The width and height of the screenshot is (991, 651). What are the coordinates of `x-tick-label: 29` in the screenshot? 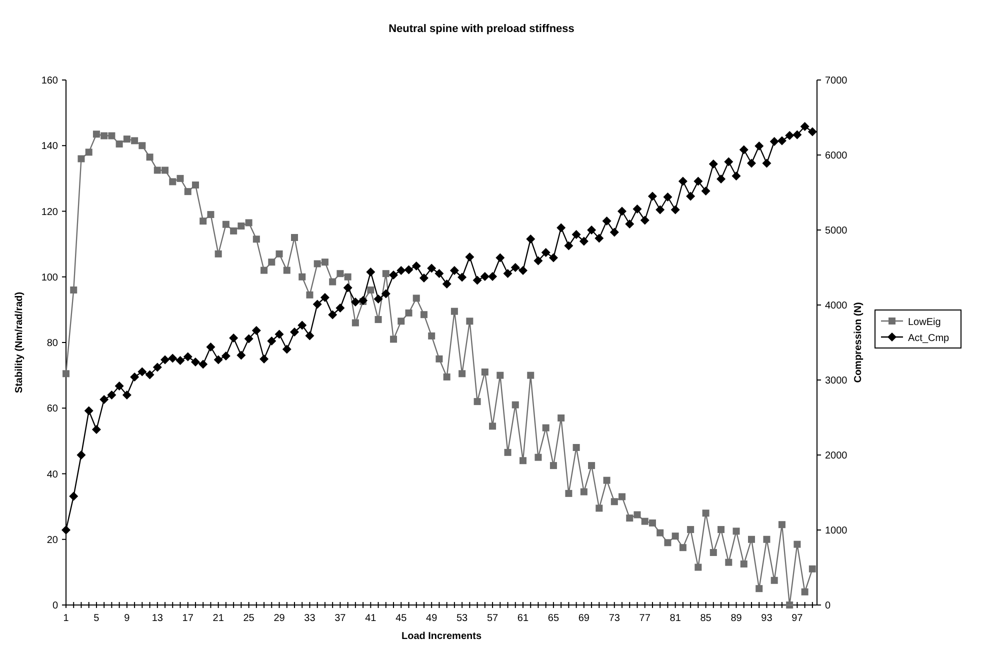 It's located at (280, 618).